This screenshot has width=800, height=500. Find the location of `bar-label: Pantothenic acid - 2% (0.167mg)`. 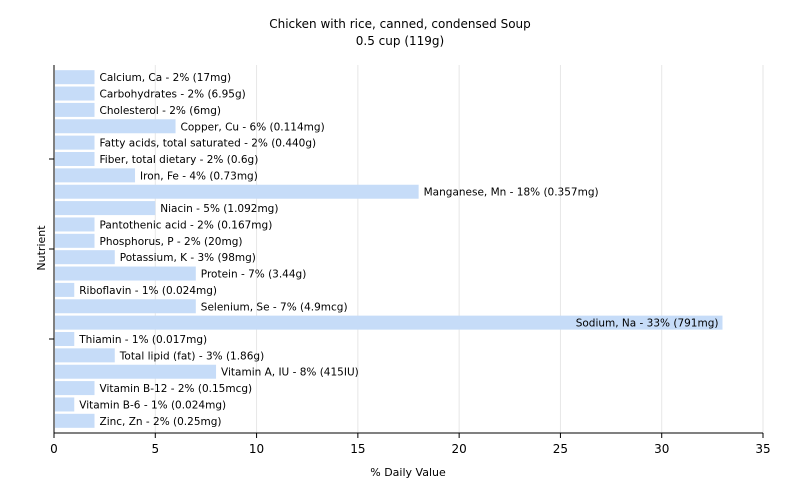

bar-label: Pantothenic acid - 2% (0.167mg) is located at coordinates (186, 225).